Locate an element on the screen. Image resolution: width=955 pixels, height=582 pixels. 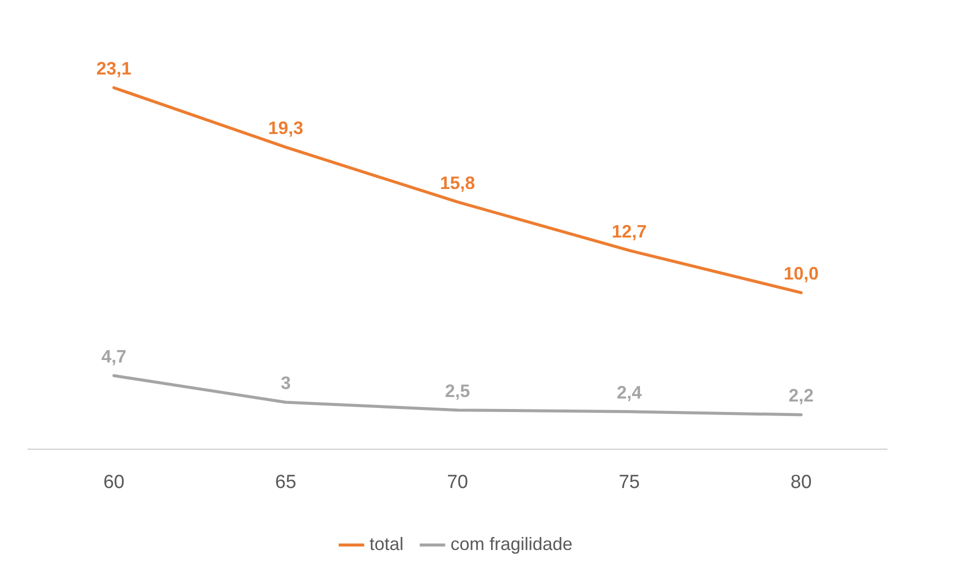
x-tick-label: 70 is located at coordinates (457, 482).